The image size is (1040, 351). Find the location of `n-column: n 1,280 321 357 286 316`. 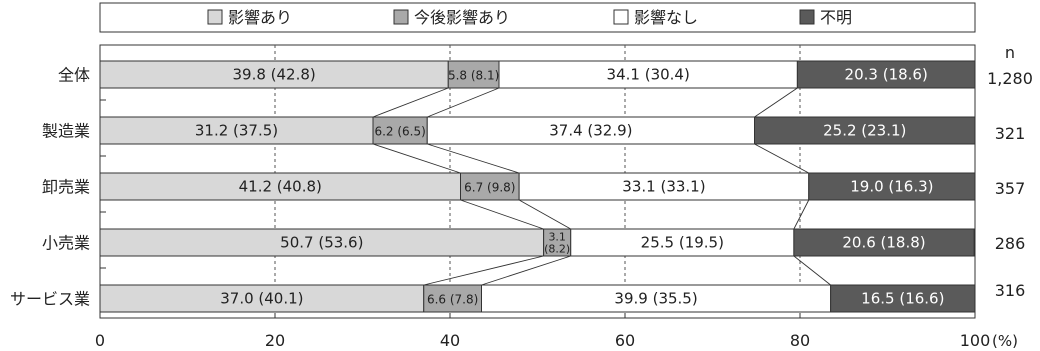

n-column: n 1,280 321 357 286 316 is located at coordinates (1010, 171).